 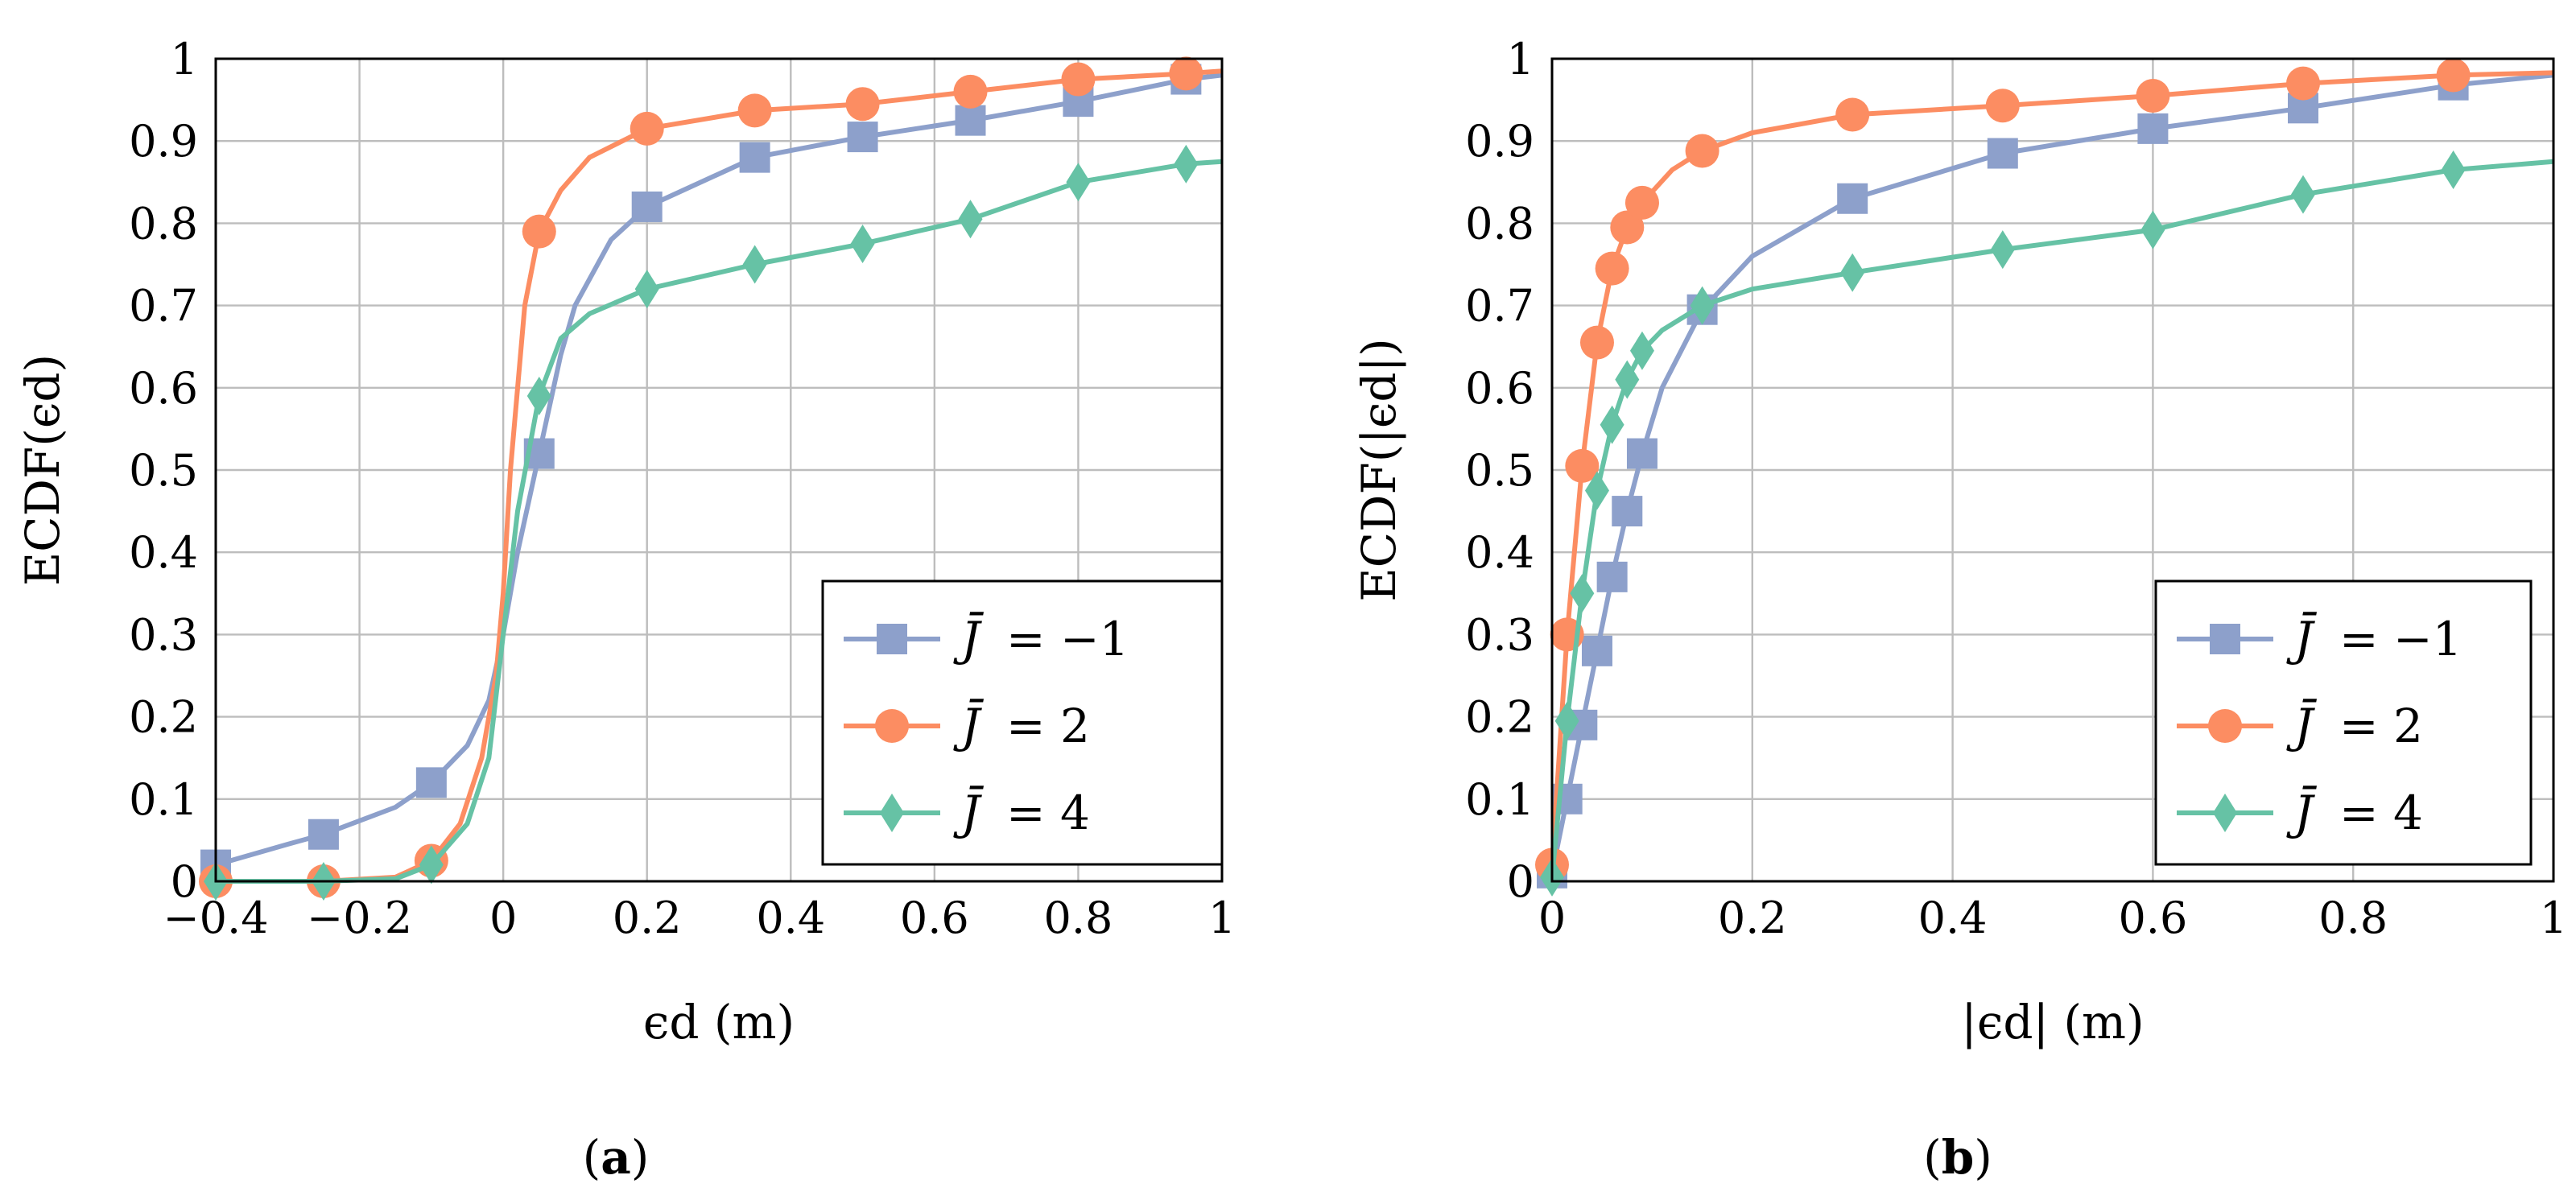 What do you see at coordinates (892, 813) in the screenshot?
I see `diamond-marker-icon` at bounding box center [892, 813].